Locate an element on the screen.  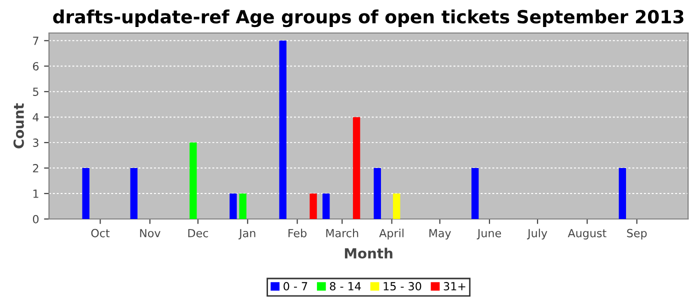
legend-label: 31+ is located at coordinates (455, 286).